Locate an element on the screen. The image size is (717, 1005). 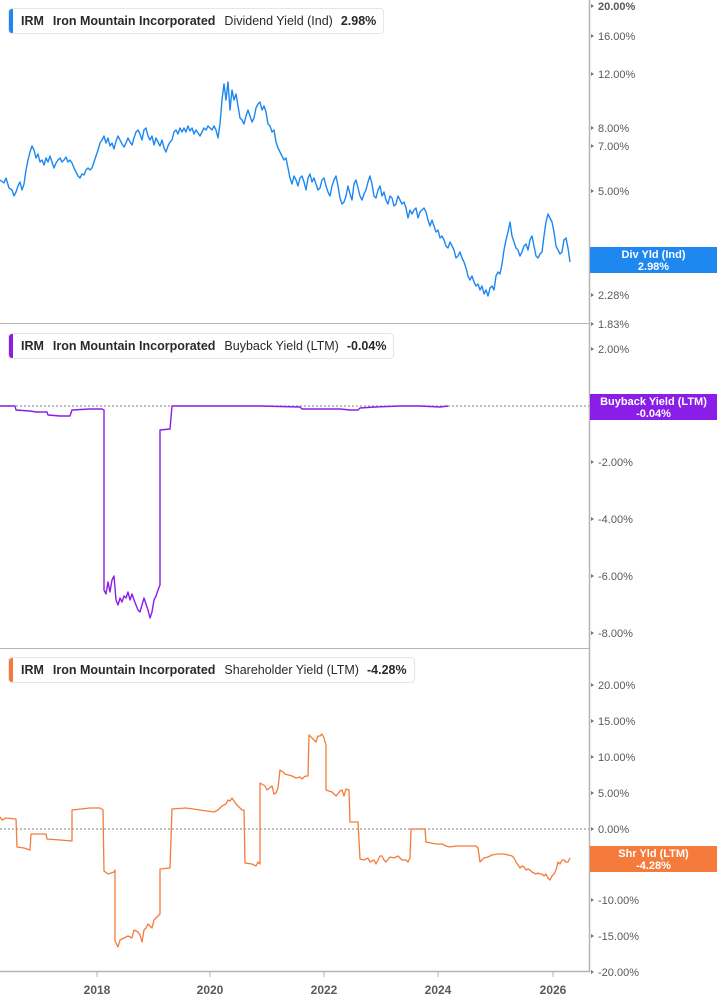
badge-label: Div Yld (Ind) is located at coordinates (653, 255).